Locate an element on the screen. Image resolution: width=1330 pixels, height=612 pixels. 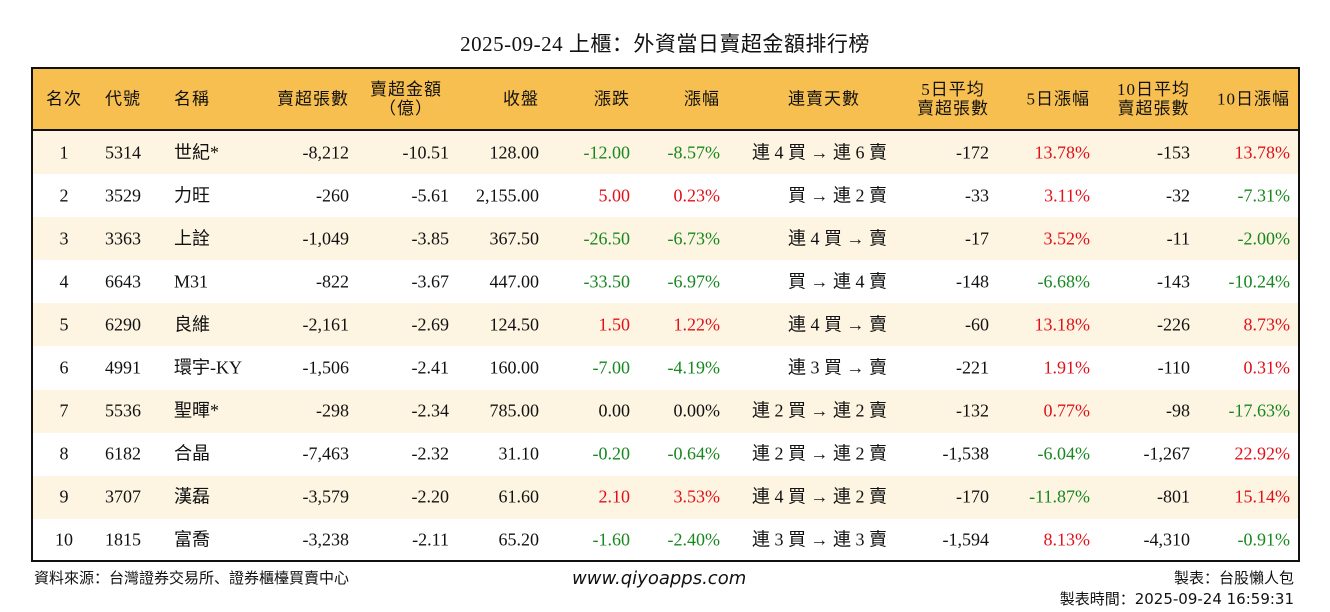
cell-code: 1815 is located at coordinates (123, 539).